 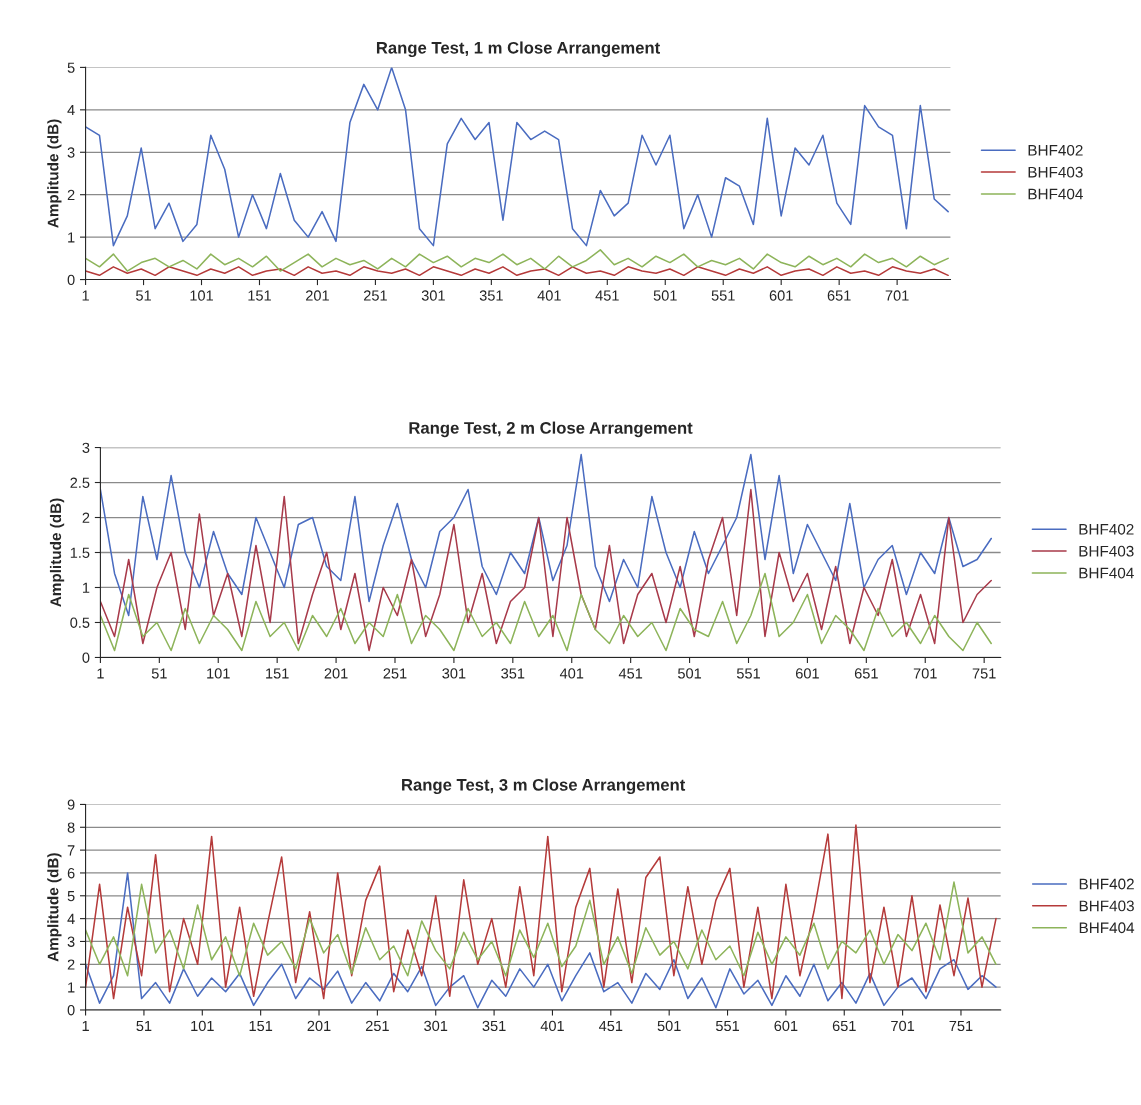 What do you see at coordinates (71, 827) in the screenshot?
I see `y-tick-label: 8` at bounding box center [71, 827].